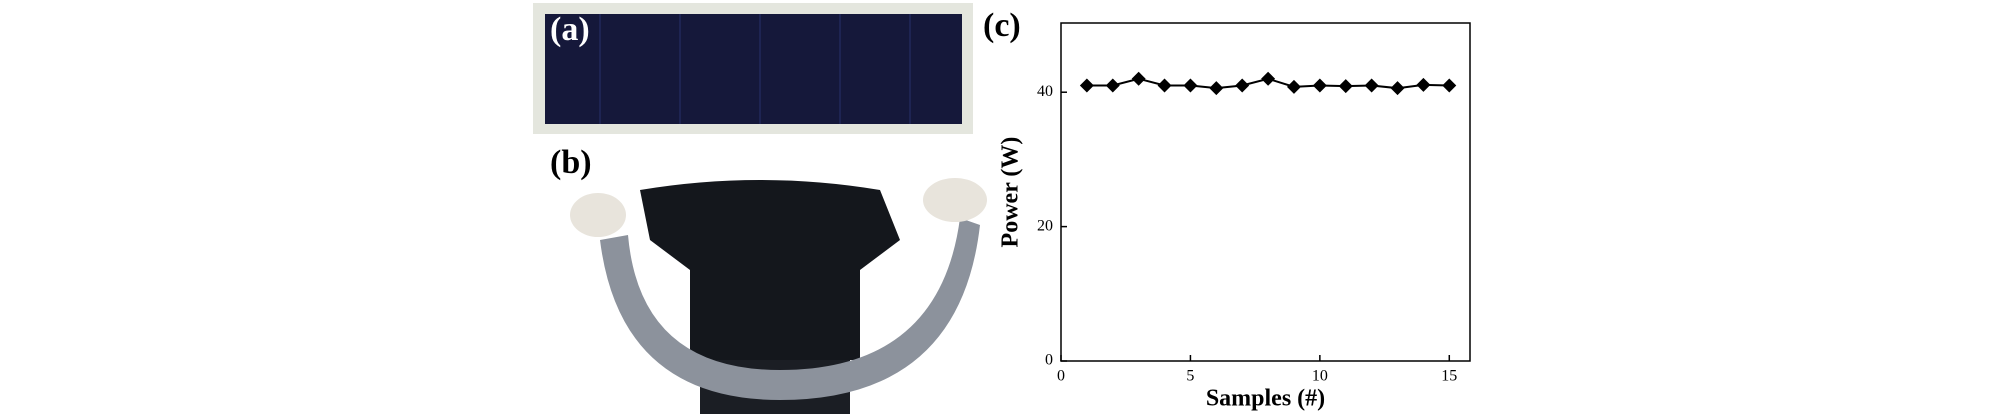 Image resolution: width=2008 pixels, height=417 pixels. Describe the element at coordinates (571, 162) in the screenshot. I see `panel-label: (b)` at that location.